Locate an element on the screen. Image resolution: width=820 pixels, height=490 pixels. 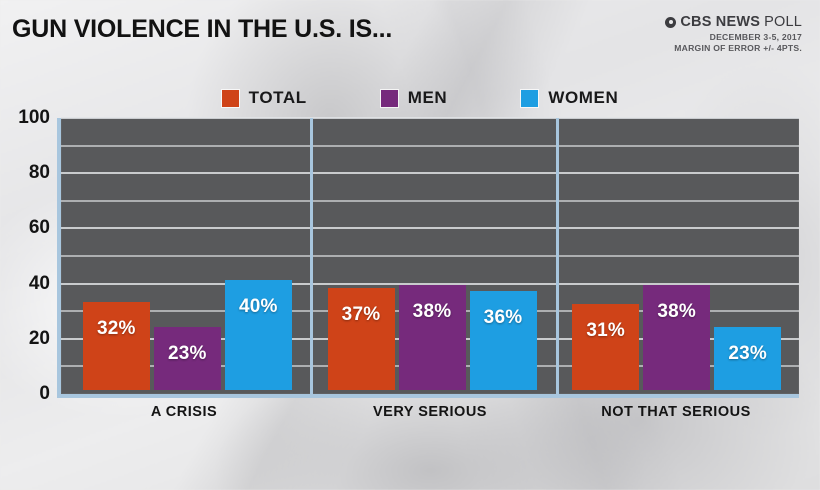
y-axis: 100 80 60 40 20 0 is located at coordinates (25, 255).